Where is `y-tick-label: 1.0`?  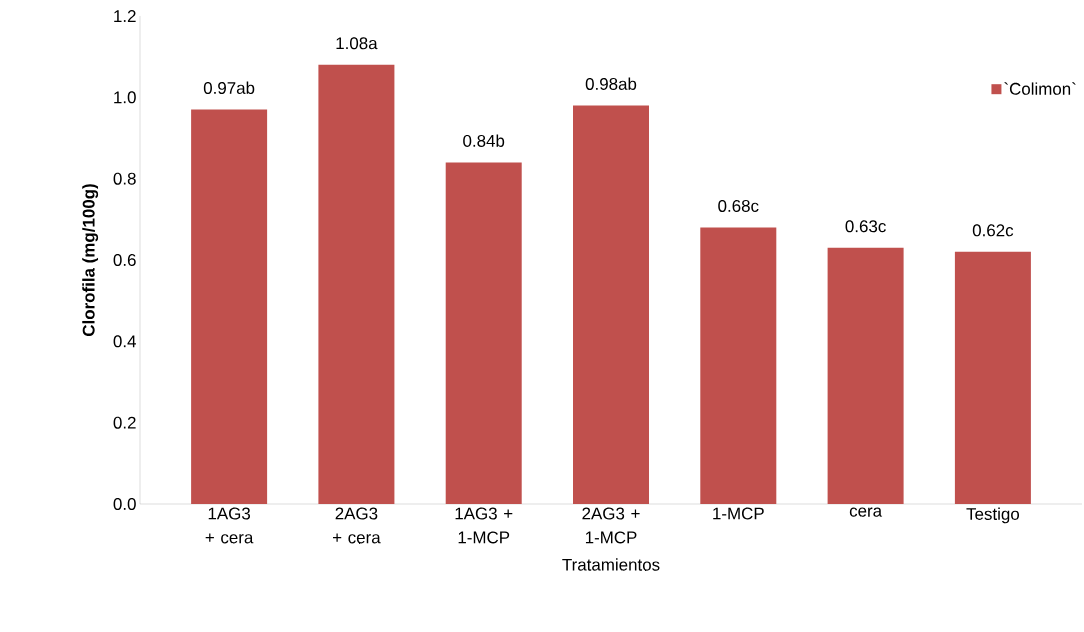
y-tick-label: 1.0 is located at coordinates (125, 97).